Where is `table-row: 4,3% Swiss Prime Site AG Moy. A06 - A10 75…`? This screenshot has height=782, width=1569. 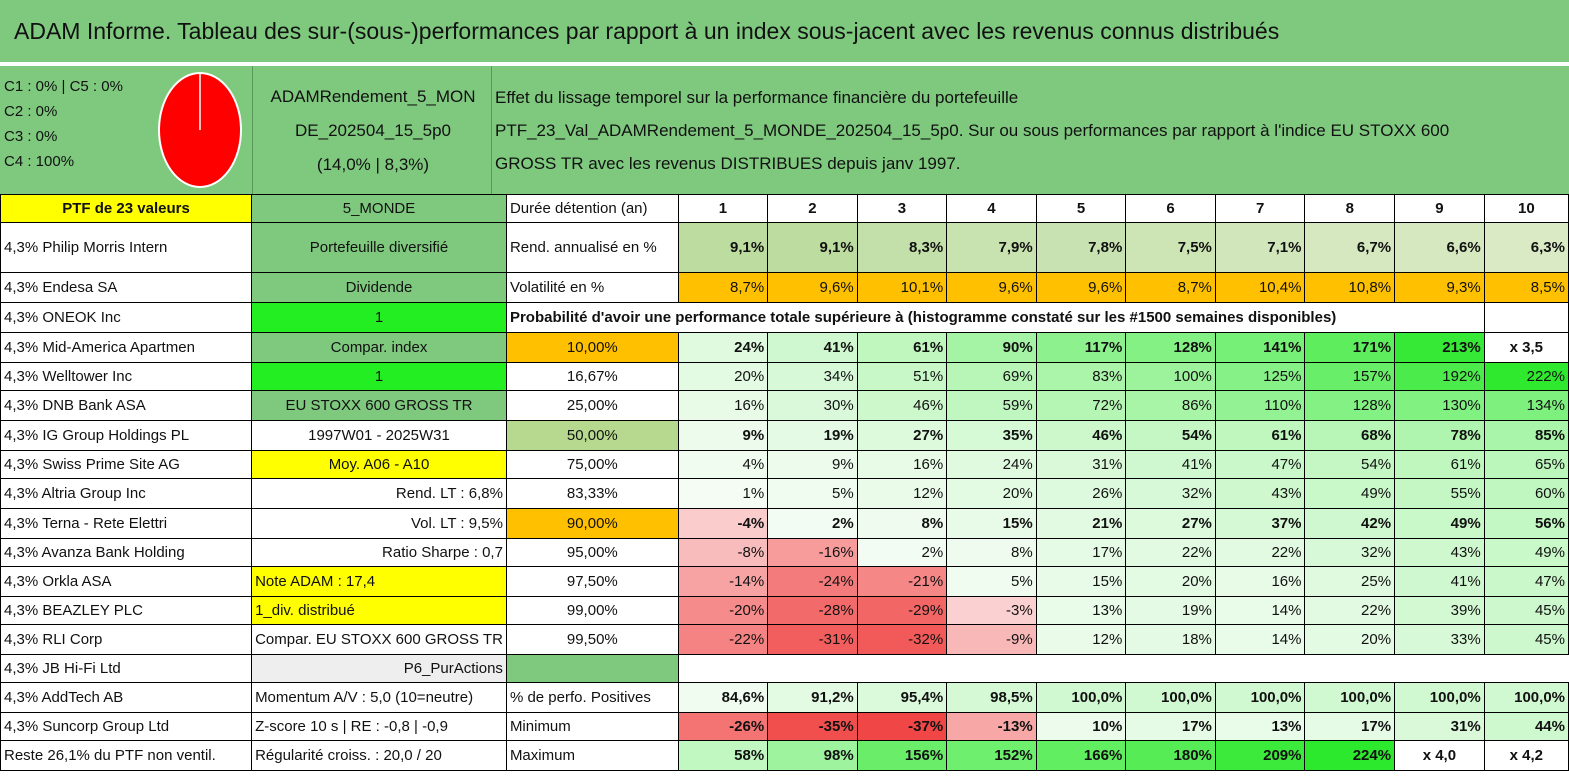 table-row: 4,3% Swiss Prime Site AG Moy. A06 - A10 75… is located at coordinates (784, 464).